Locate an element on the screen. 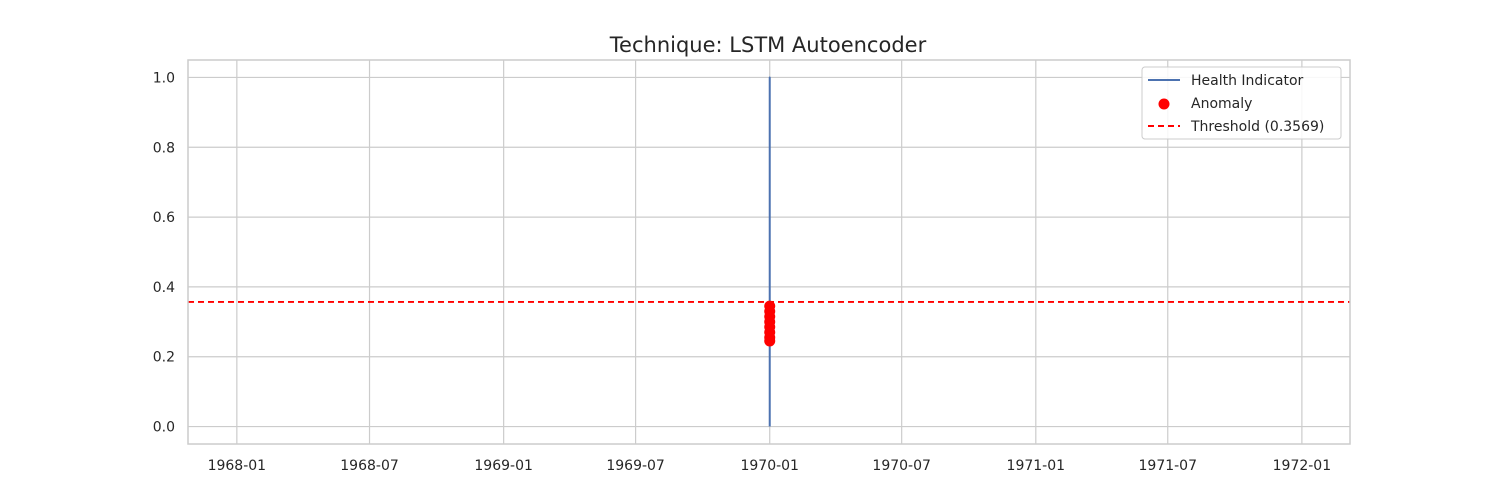 This screenshot has height=500, width=1500. legend-label-anomaly: Anomaly is located at coordinates (1221, 104).